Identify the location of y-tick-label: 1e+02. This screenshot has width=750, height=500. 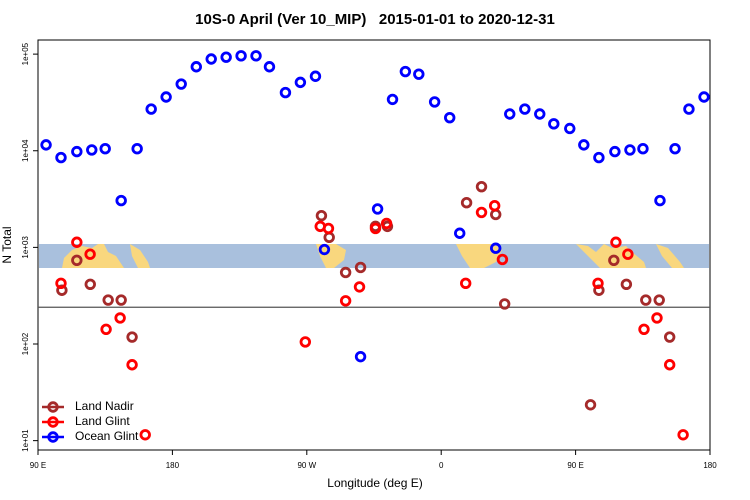
(25, 343).